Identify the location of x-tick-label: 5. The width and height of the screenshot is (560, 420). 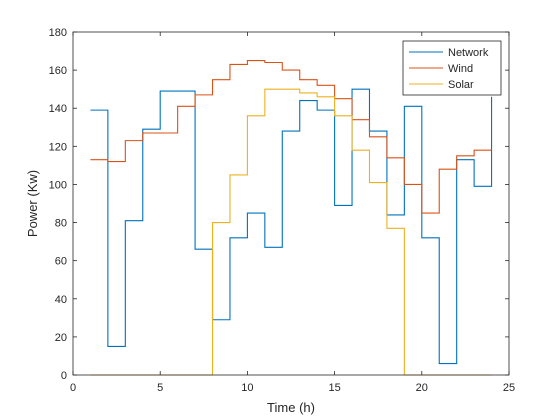
(160, 388).